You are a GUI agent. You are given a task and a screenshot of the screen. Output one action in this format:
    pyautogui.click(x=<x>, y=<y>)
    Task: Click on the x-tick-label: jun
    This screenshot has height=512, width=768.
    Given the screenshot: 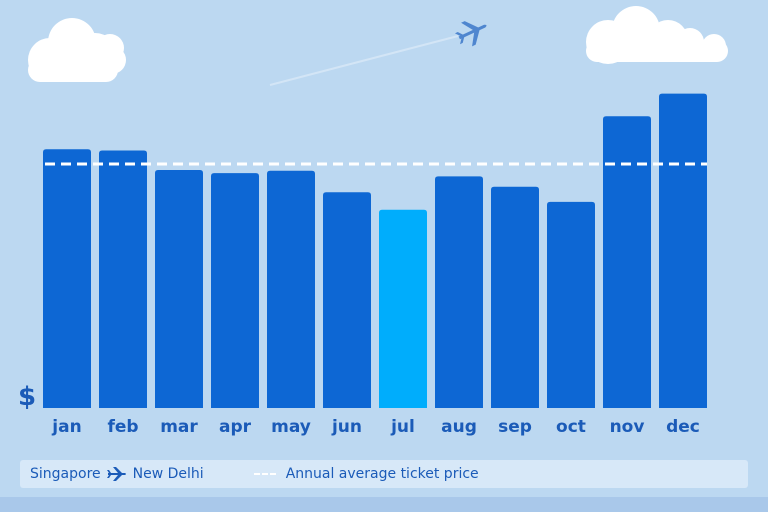 What is the action you would take?
    pyautogui.click(x=346, y=427)
    